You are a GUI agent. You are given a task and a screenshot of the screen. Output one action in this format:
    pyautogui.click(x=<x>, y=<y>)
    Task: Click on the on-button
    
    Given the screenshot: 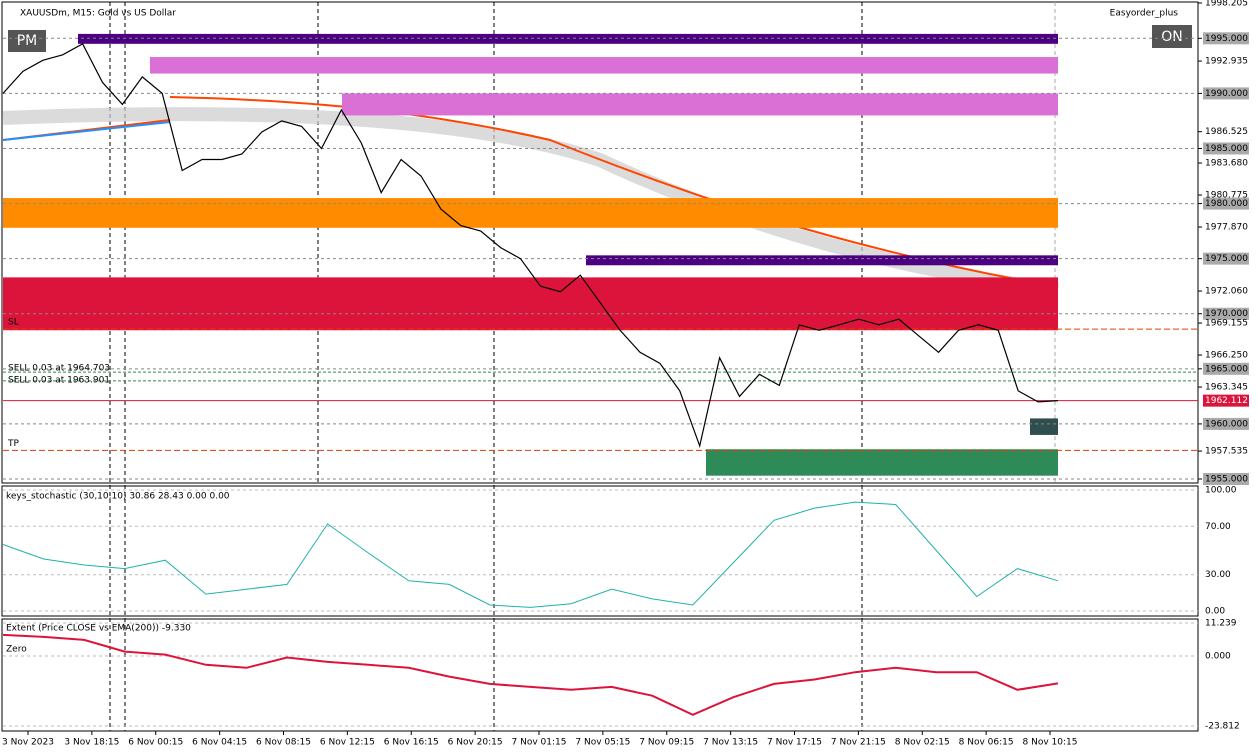 What is the action you would take?
    pyautogui.click(x=1172, y=36)
    